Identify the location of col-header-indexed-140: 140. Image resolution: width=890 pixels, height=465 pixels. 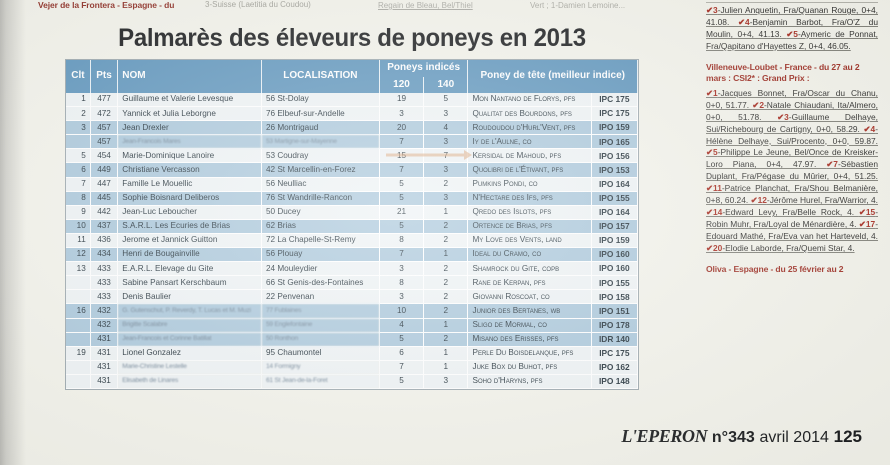
(446, 84).